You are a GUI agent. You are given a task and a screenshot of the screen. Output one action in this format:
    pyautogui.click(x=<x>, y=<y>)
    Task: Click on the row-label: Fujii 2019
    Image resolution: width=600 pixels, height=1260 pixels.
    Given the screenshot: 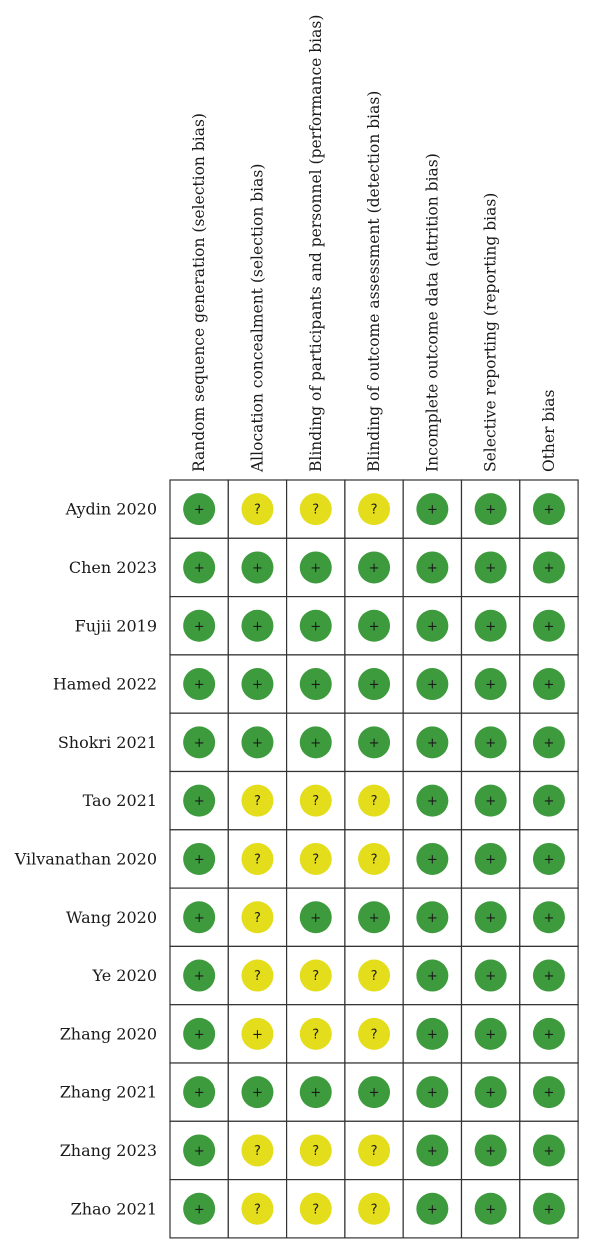 What is the action you would take?
    pyautogui.click(x=116, y=625)
    